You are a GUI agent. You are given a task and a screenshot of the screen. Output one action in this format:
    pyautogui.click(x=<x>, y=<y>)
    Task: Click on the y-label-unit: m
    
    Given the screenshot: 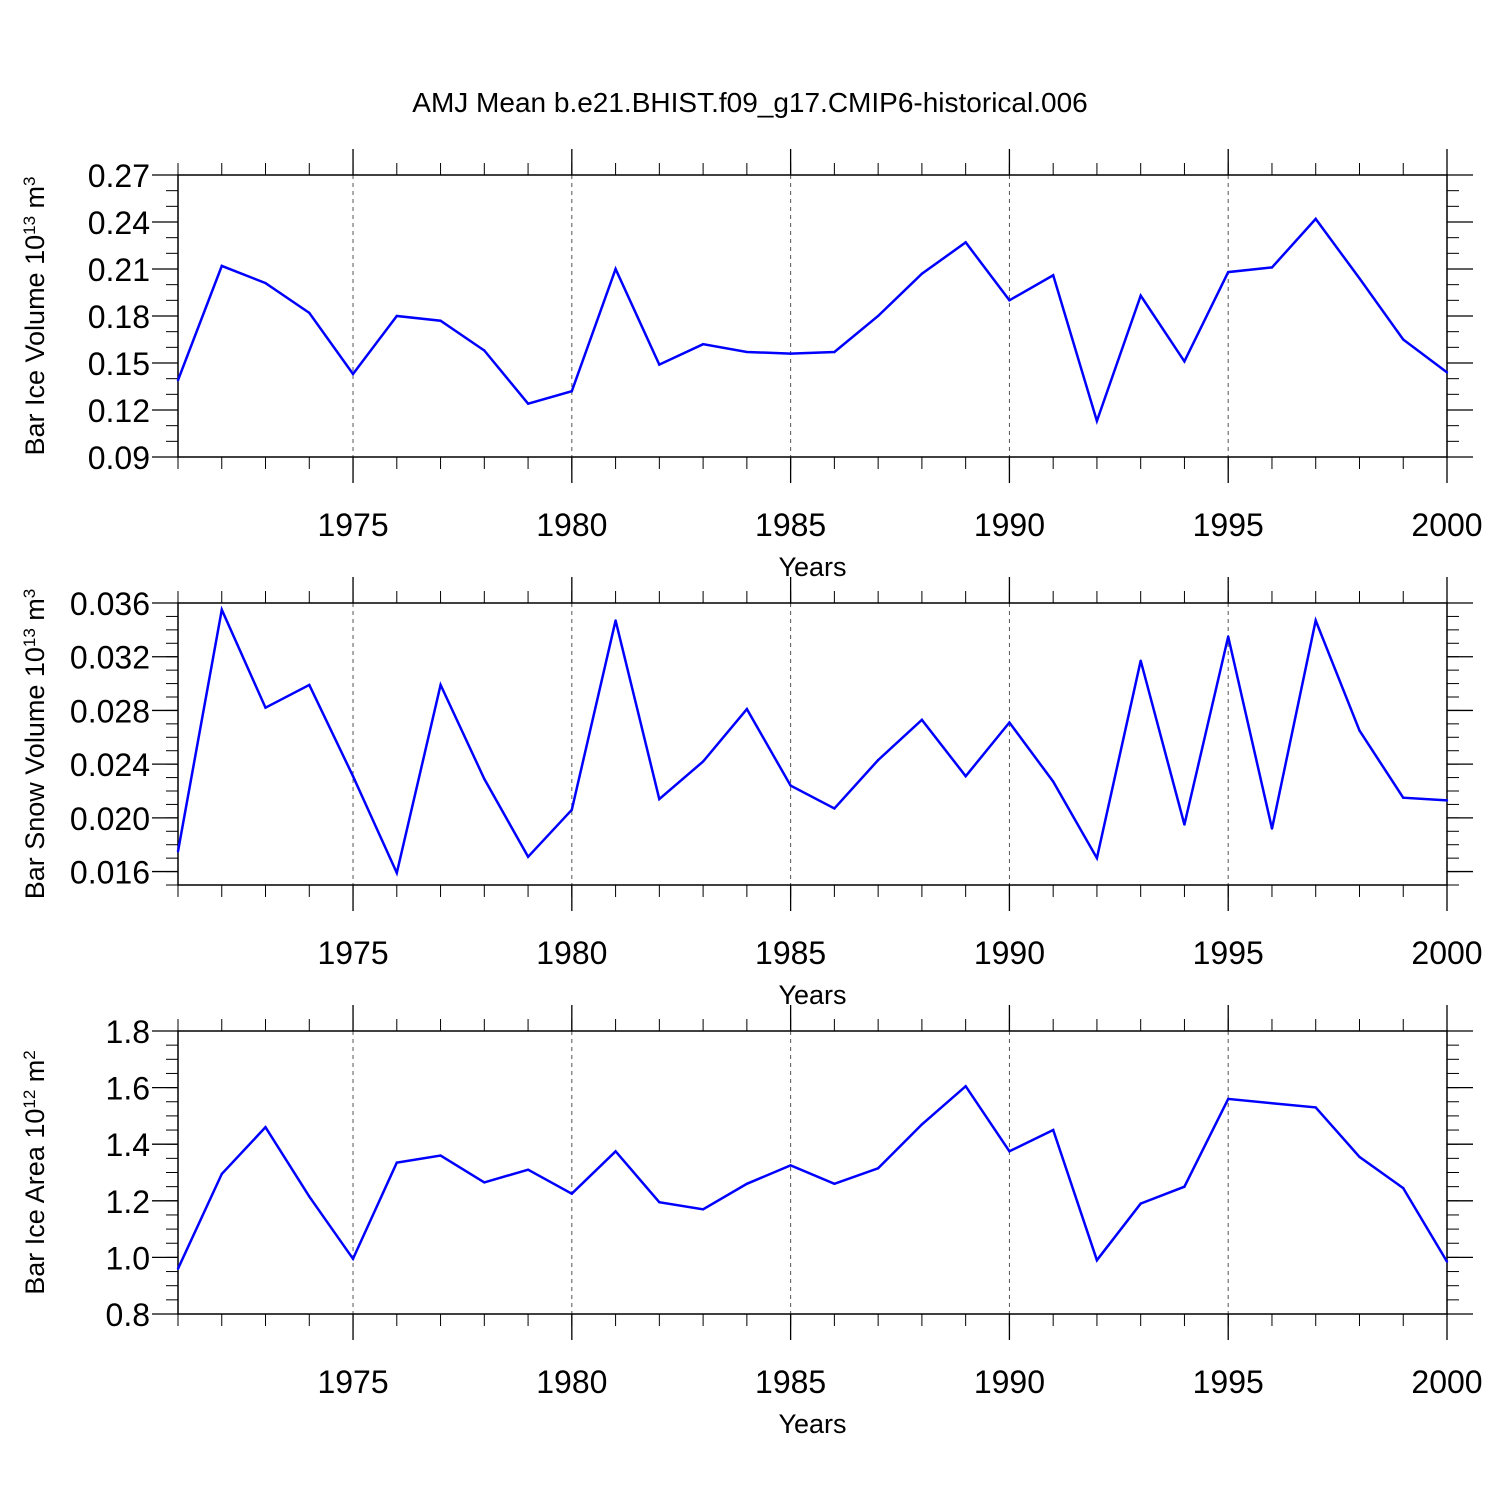 What is the action you would take?
    pyautogui.click(x=35, y=1075)
    